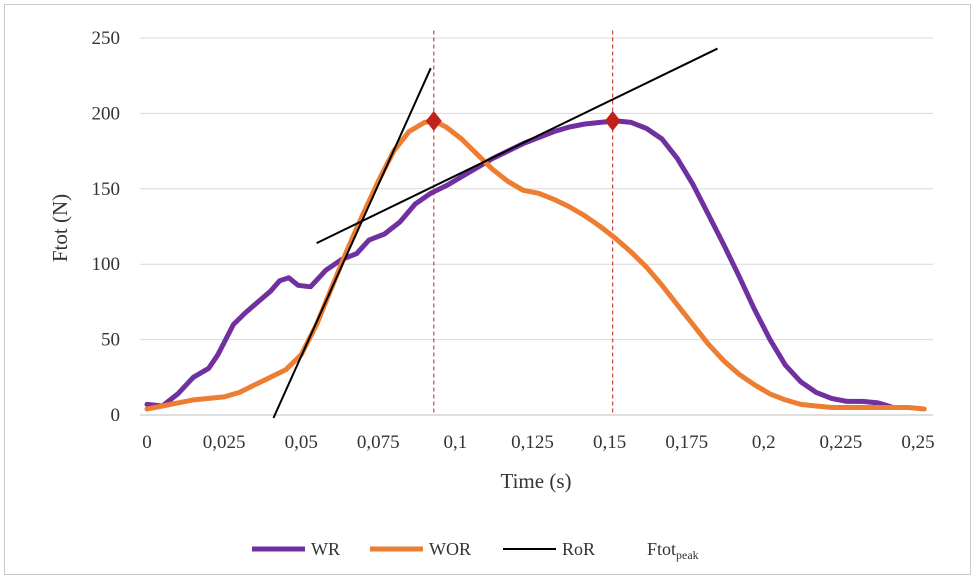 The height and width of the screenshot is (581, 977). What do you see at coordinates (532, 442) in the screenshot?
I see `x-tick-label: 0,125` at bounding box center [532, 442].